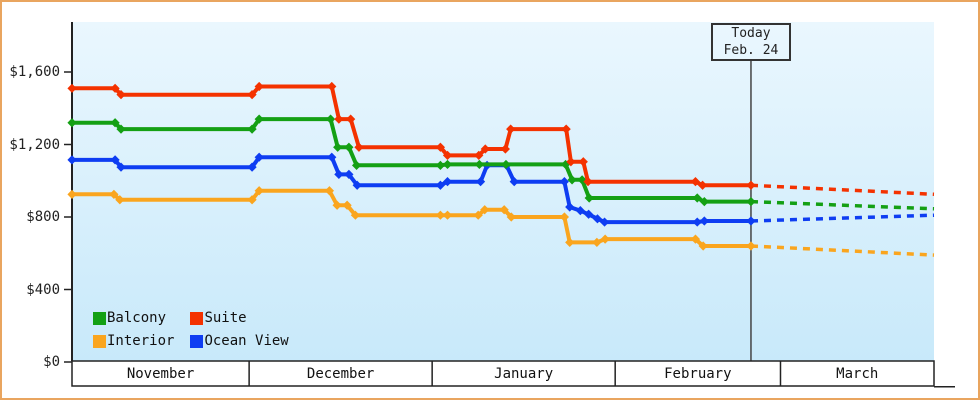  I want to click on today-date: Feb. 24, so click(751, 50).